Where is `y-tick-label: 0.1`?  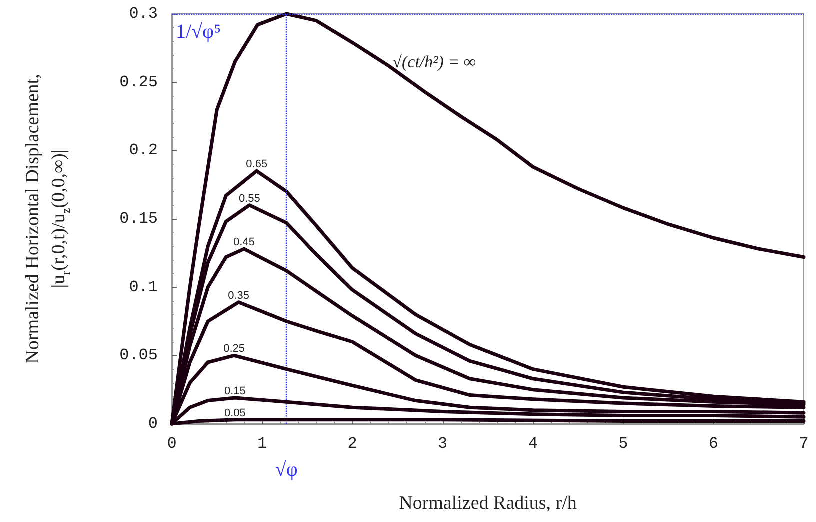
y-tick-label: 0.1 is located at coordinates (143, 287).